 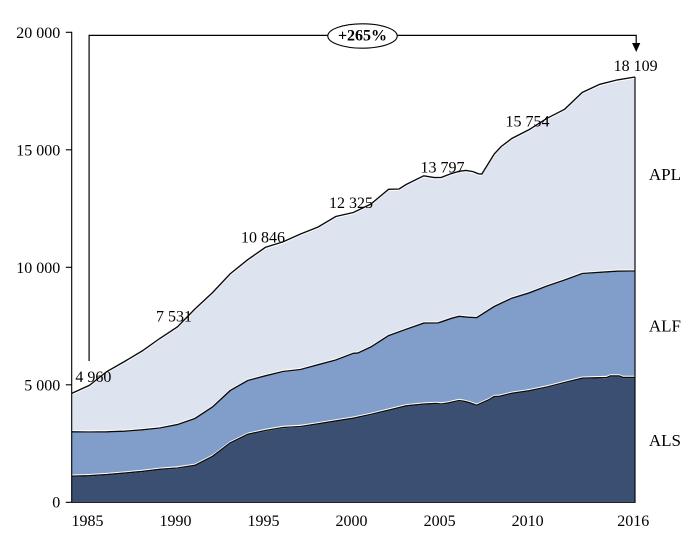 What do you see at coordinates (440, 521) in the screenshot?
I see `svg-text: 2005` at bounding box center [440, 521].